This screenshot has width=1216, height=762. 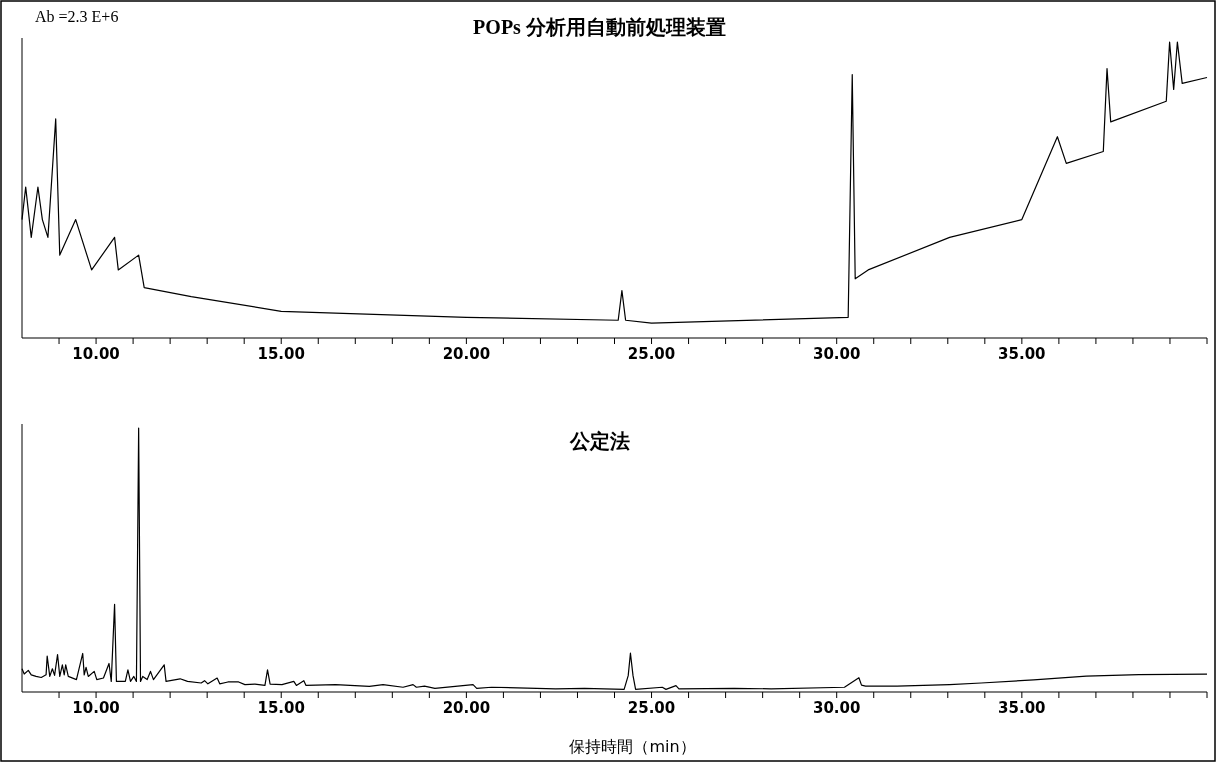 What do you see at coordinates (599, 27) in the screenshot?
I see `chart-title: POPs 分析用自動前処理装置` at bounding box center [599, 27].